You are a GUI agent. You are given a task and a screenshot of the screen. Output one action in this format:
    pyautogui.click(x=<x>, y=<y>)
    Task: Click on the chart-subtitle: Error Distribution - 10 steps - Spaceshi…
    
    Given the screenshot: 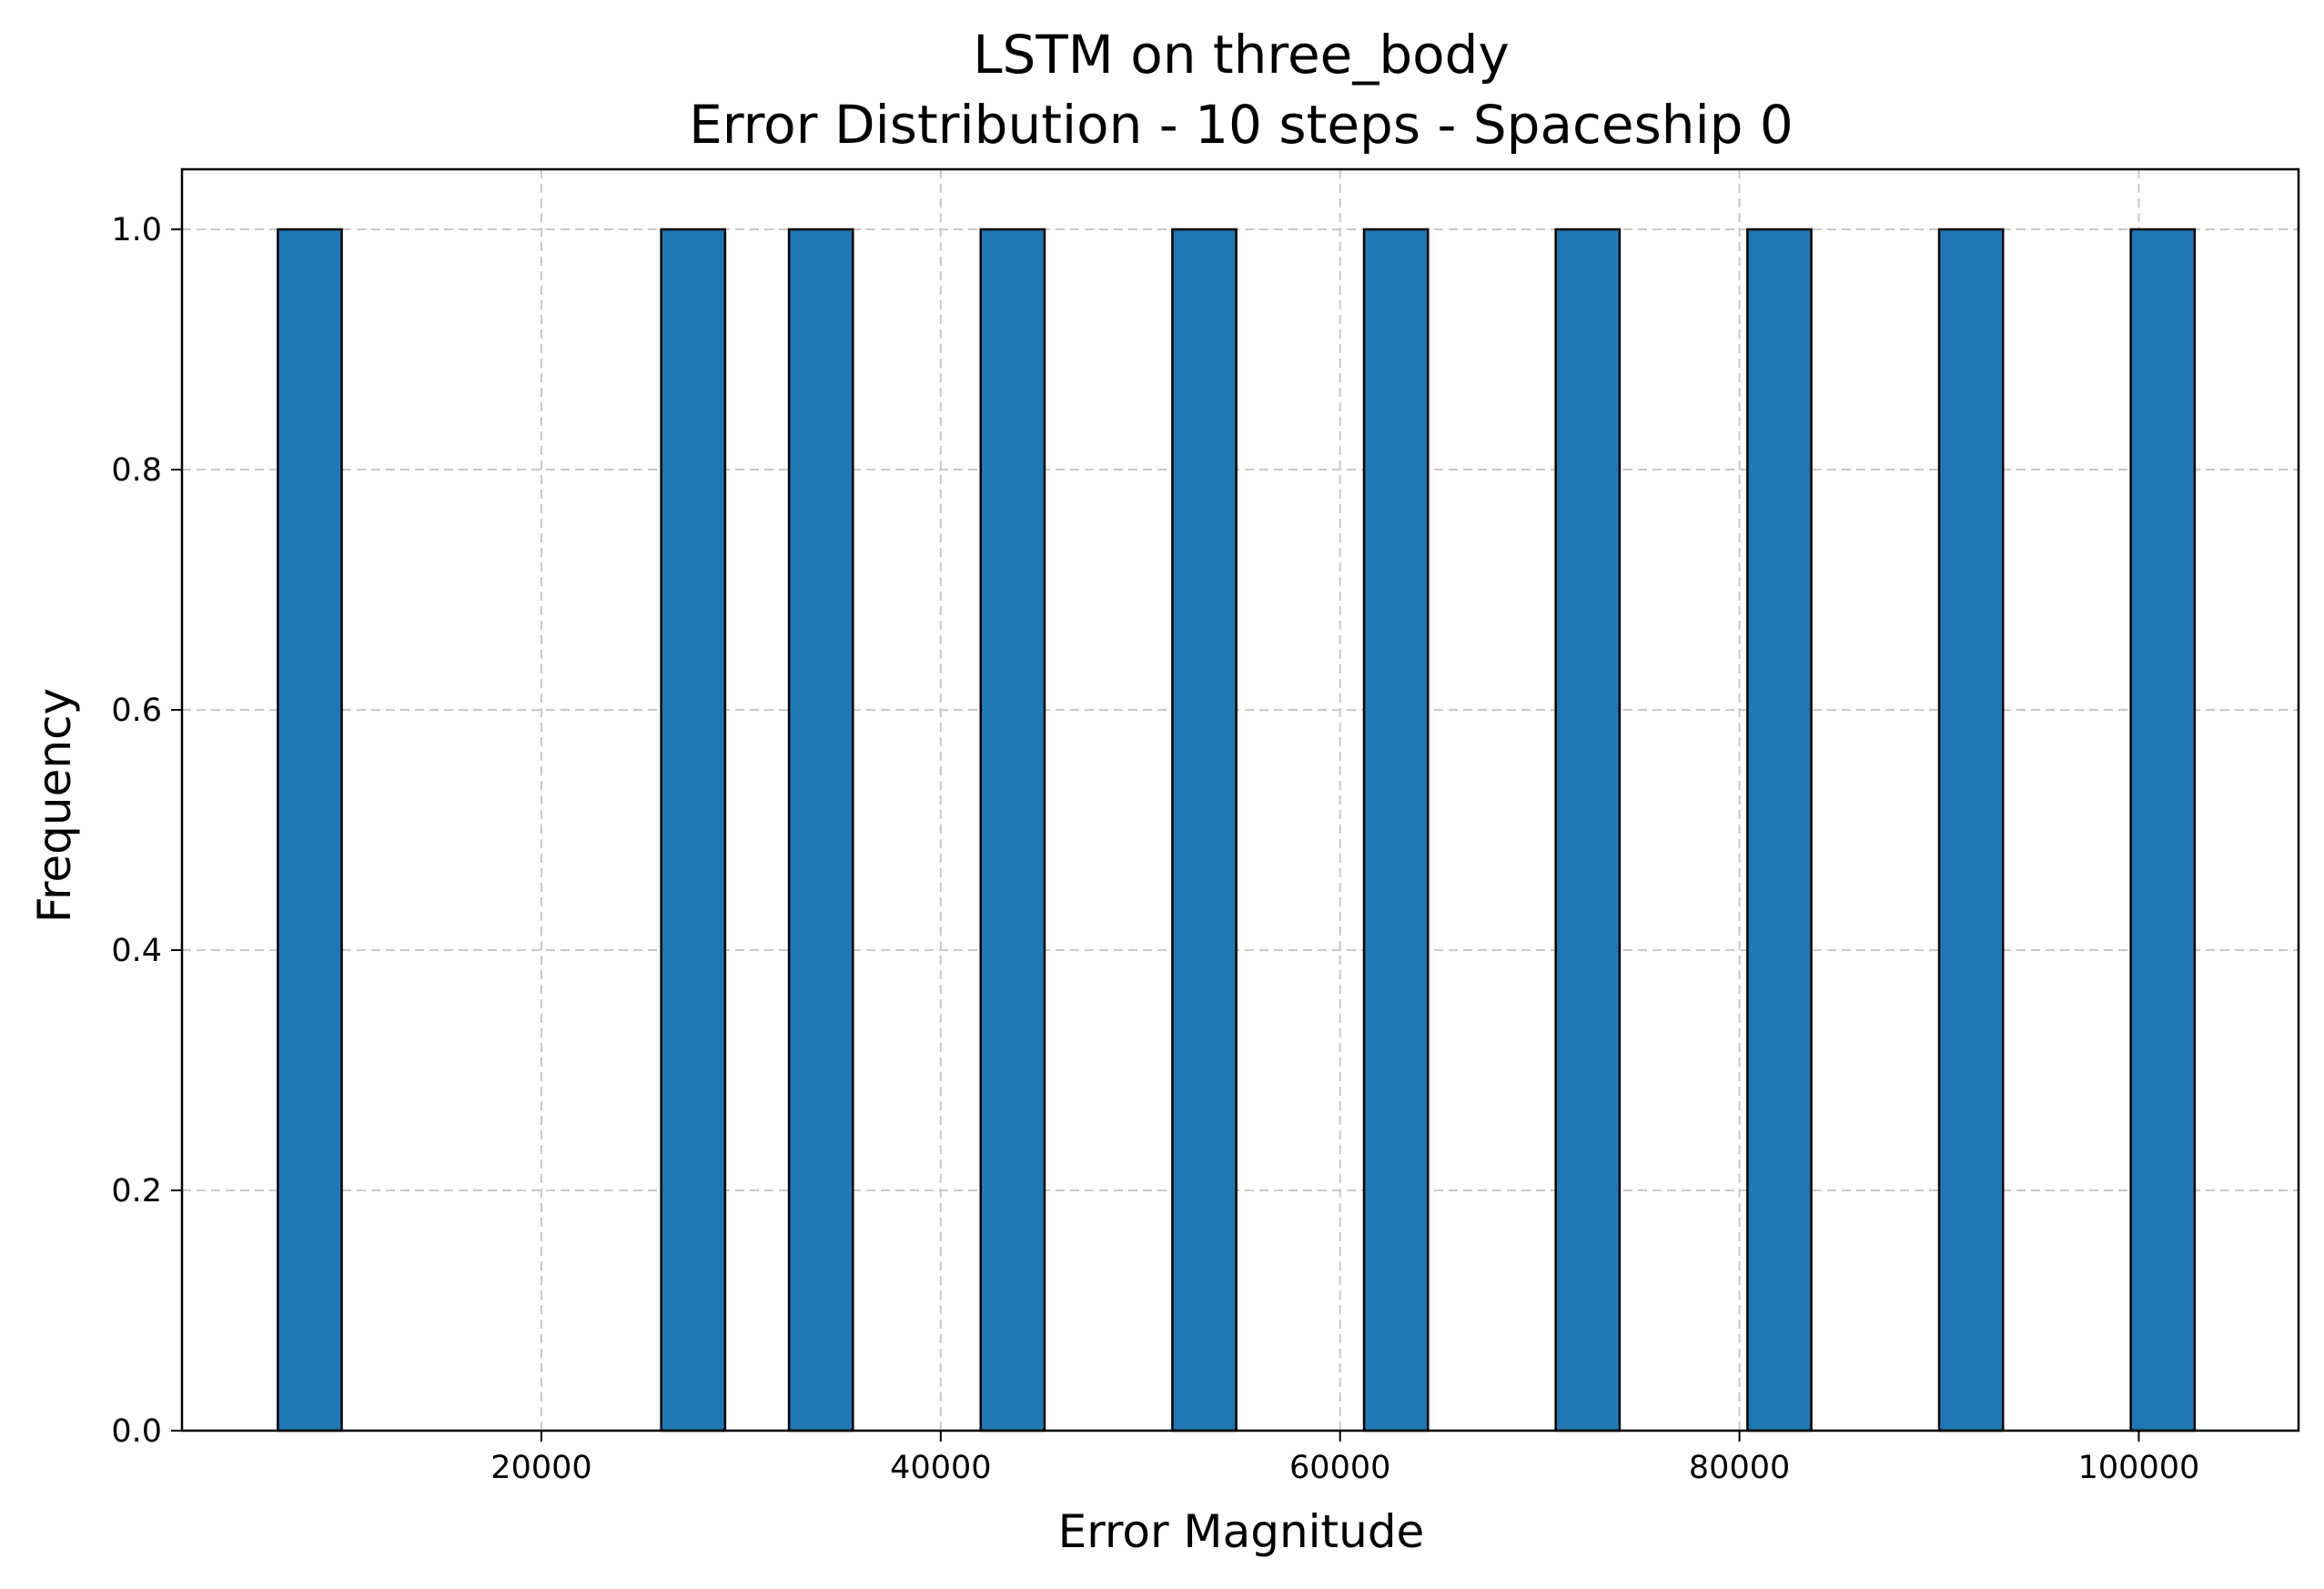 What is the action you would take?
    pyautogui.click(x=1241, y=125)
    